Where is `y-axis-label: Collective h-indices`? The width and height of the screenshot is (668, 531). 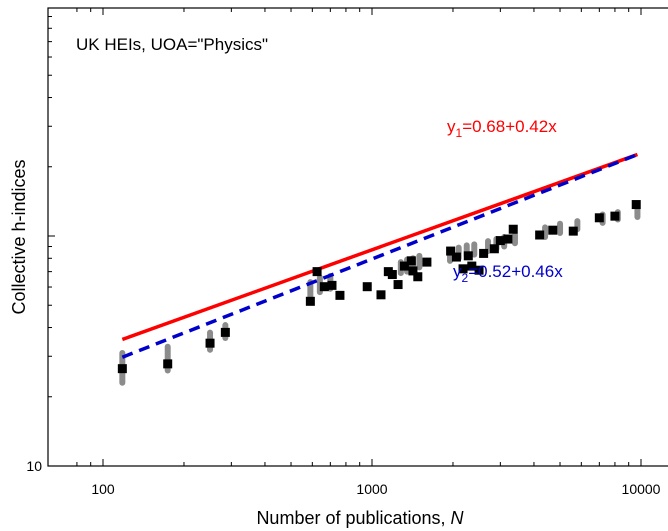 y-axis-label: Collective h-indices is located at coordinates (19, 236).